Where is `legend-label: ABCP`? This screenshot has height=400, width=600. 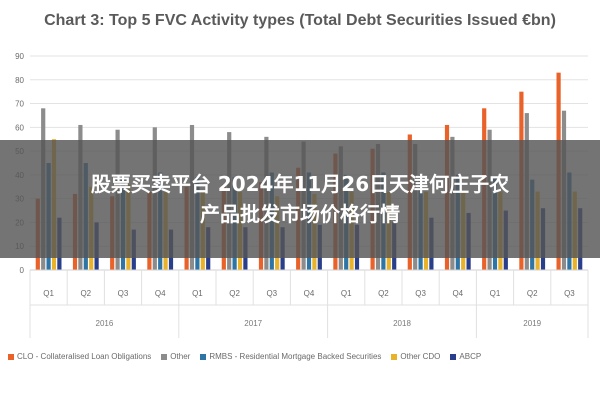 legend-label: ABCP is located at coordinates (470, 356).